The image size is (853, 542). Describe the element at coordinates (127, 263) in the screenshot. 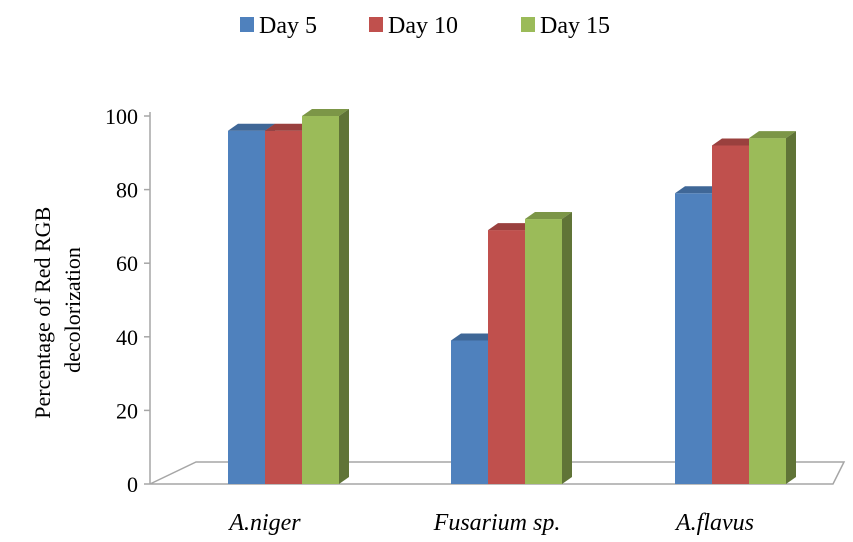

I see `y-tick-label: 60` at that location.